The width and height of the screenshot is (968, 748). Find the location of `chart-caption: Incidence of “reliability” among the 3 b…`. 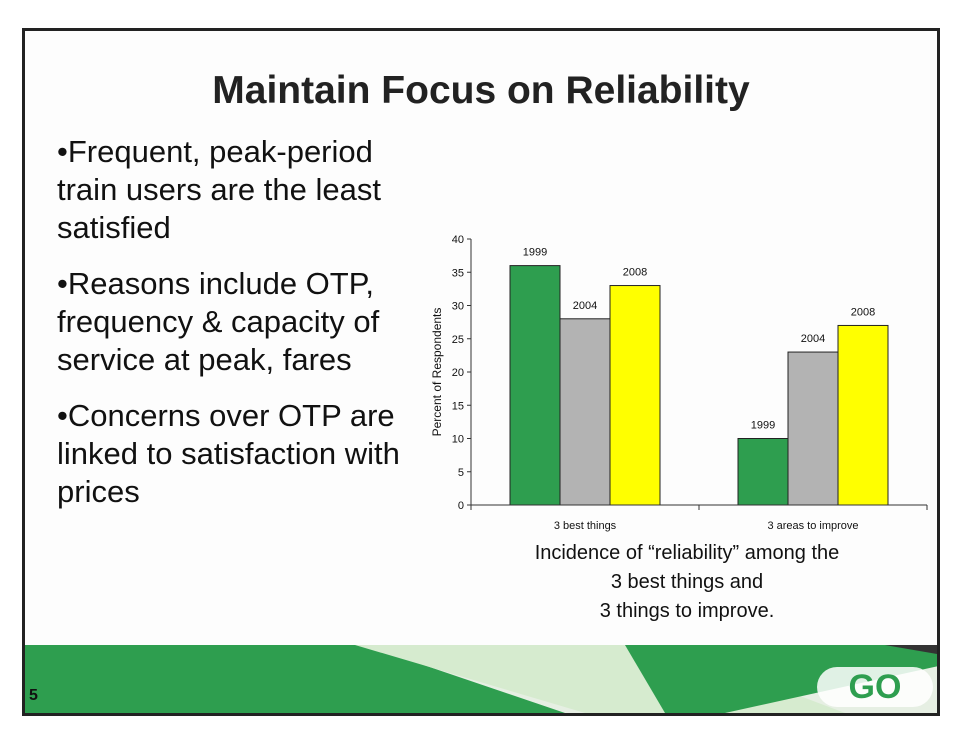

chart-caption: Incidence of “reliability” among the 3 b… is located at coordinates (687, 582).